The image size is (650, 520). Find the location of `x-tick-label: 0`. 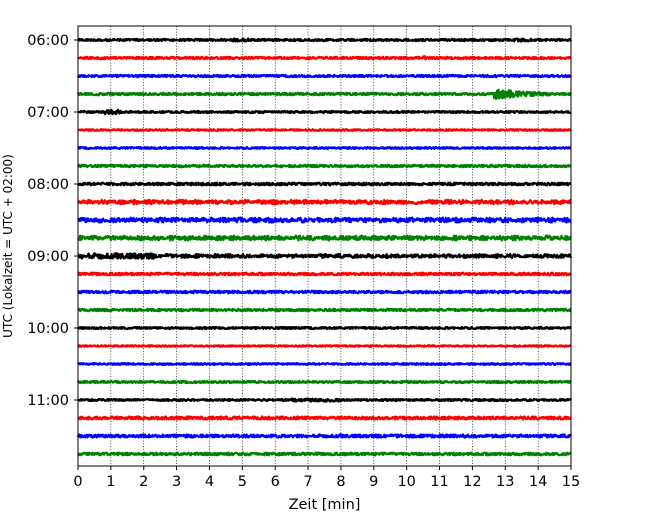

x-tick-label: 0 is located at coordinates (77, 482).